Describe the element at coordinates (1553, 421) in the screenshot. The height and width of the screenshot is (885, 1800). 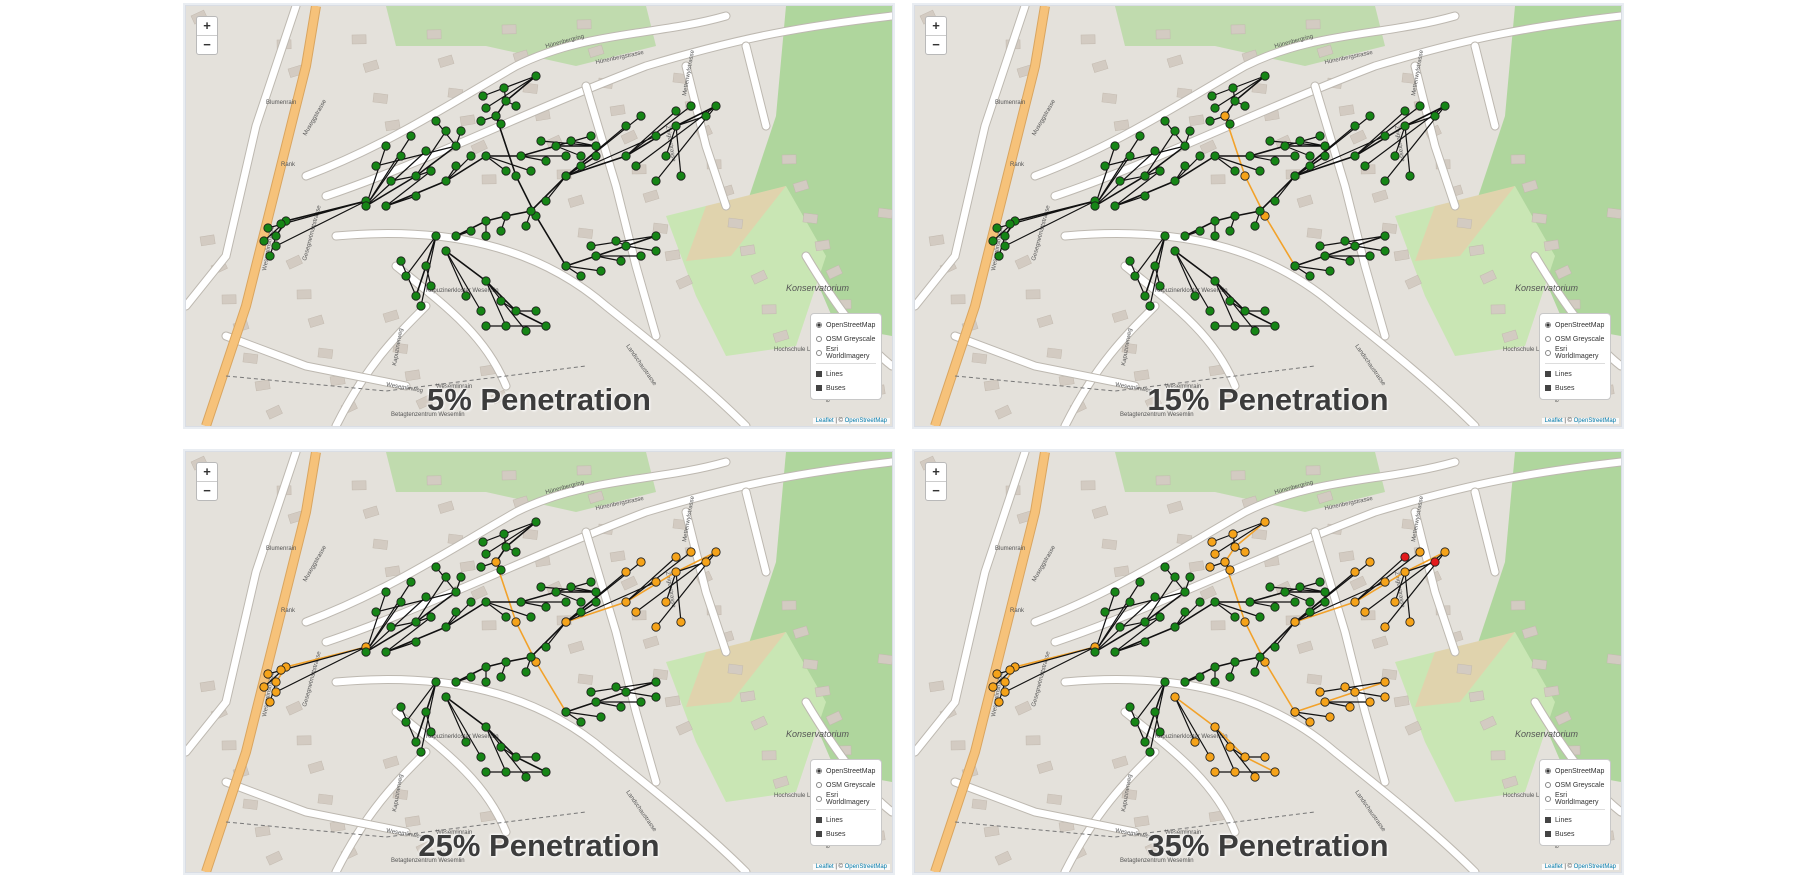
I see `leaflet-link: Leaflet` at that location.